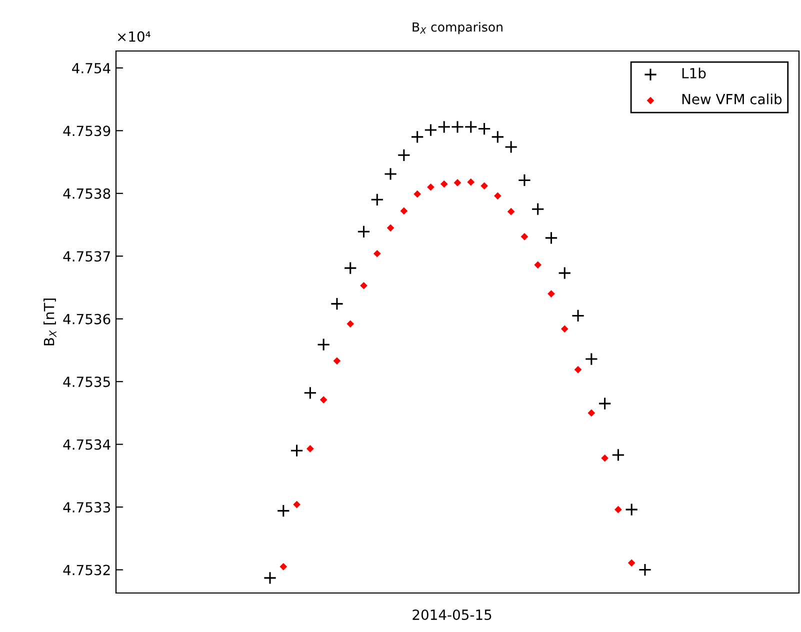 This screenshot has width=801, height=632. Describe the element at coordinates (86, 256) in the screenshot. I see `y-tick-label: 4.7537` at that location.